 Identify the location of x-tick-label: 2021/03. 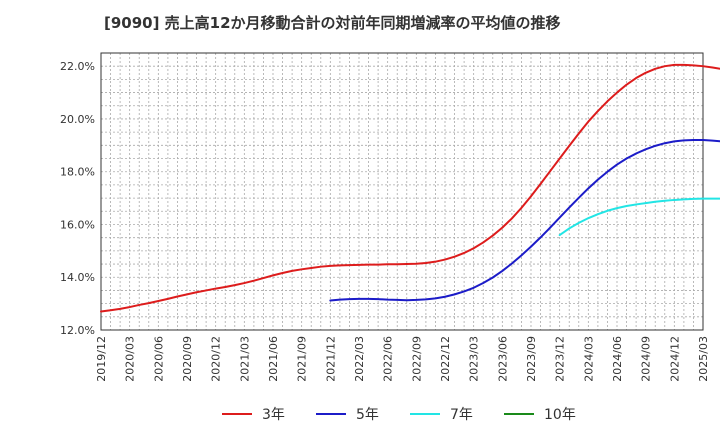
(244, 359).